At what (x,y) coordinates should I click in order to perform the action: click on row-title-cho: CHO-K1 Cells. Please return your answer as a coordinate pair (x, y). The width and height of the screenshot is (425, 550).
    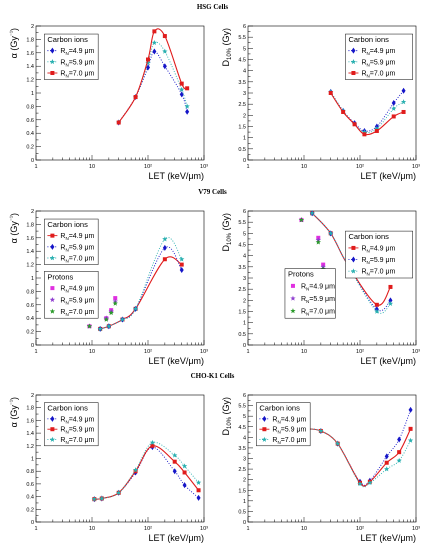
    Looking at the image, I should click on (212, 376).